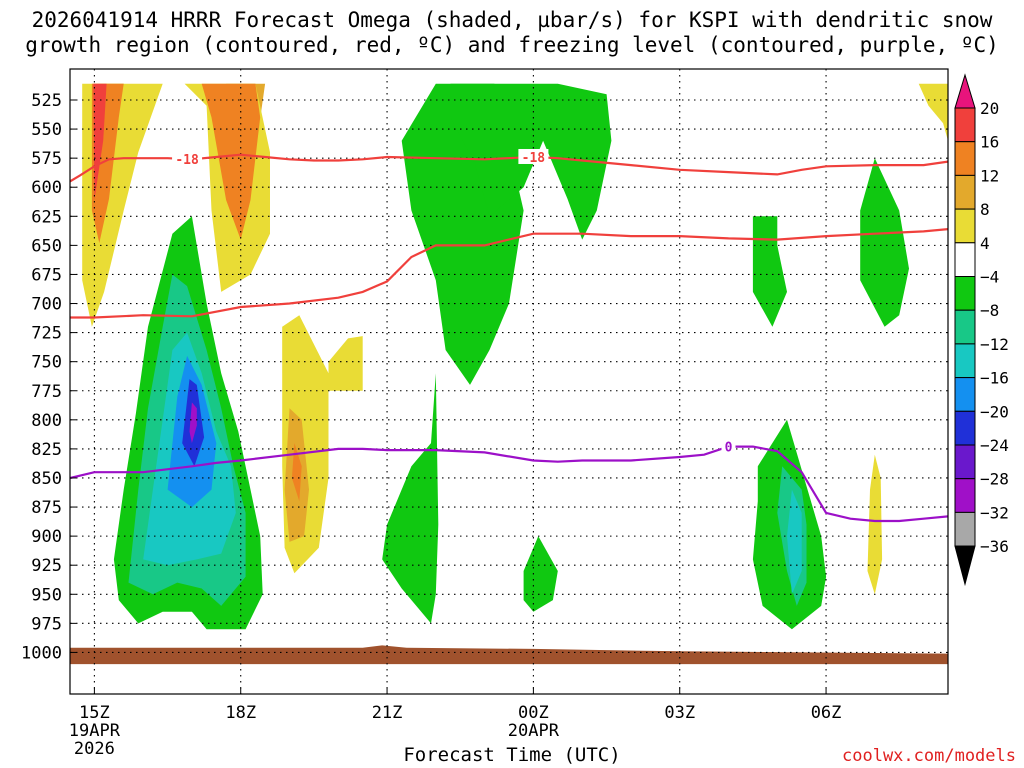 The width and height of the screenshot is (1024, 768). What do you see at coordinates (95, 731) in the screenshot?
I see `x-tick-date-15: 19APR` at bounding box center [95, 731].